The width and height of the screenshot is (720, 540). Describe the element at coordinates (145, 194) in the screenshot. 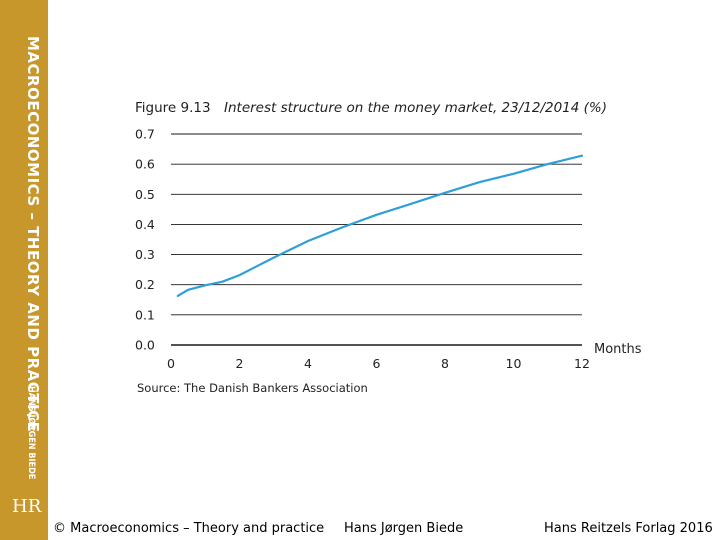

I see `y-tick-label: 0.5` at that location.